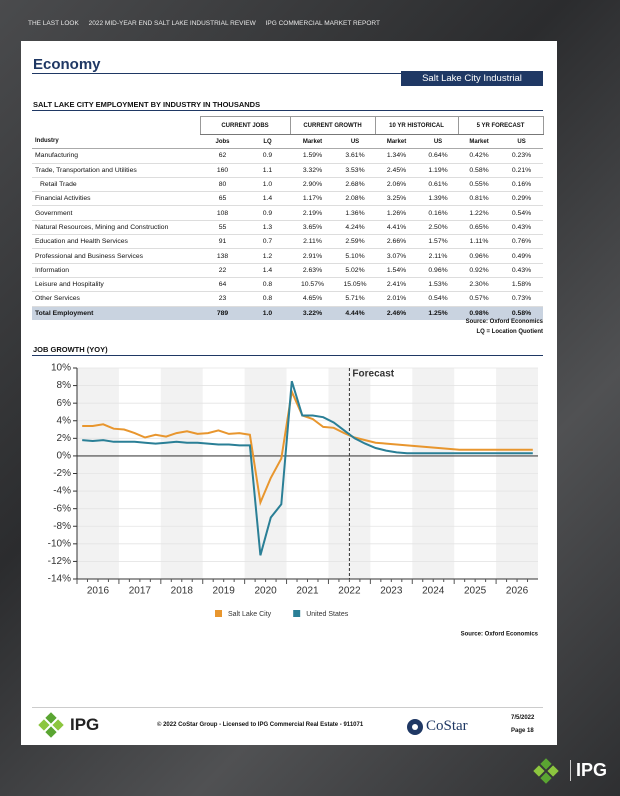 Image resolution: width=620 pixels, height=796 pixels. Describe the element at coordinates (222, 256) in the screenshot. I see `table-cell: 138` at that location.